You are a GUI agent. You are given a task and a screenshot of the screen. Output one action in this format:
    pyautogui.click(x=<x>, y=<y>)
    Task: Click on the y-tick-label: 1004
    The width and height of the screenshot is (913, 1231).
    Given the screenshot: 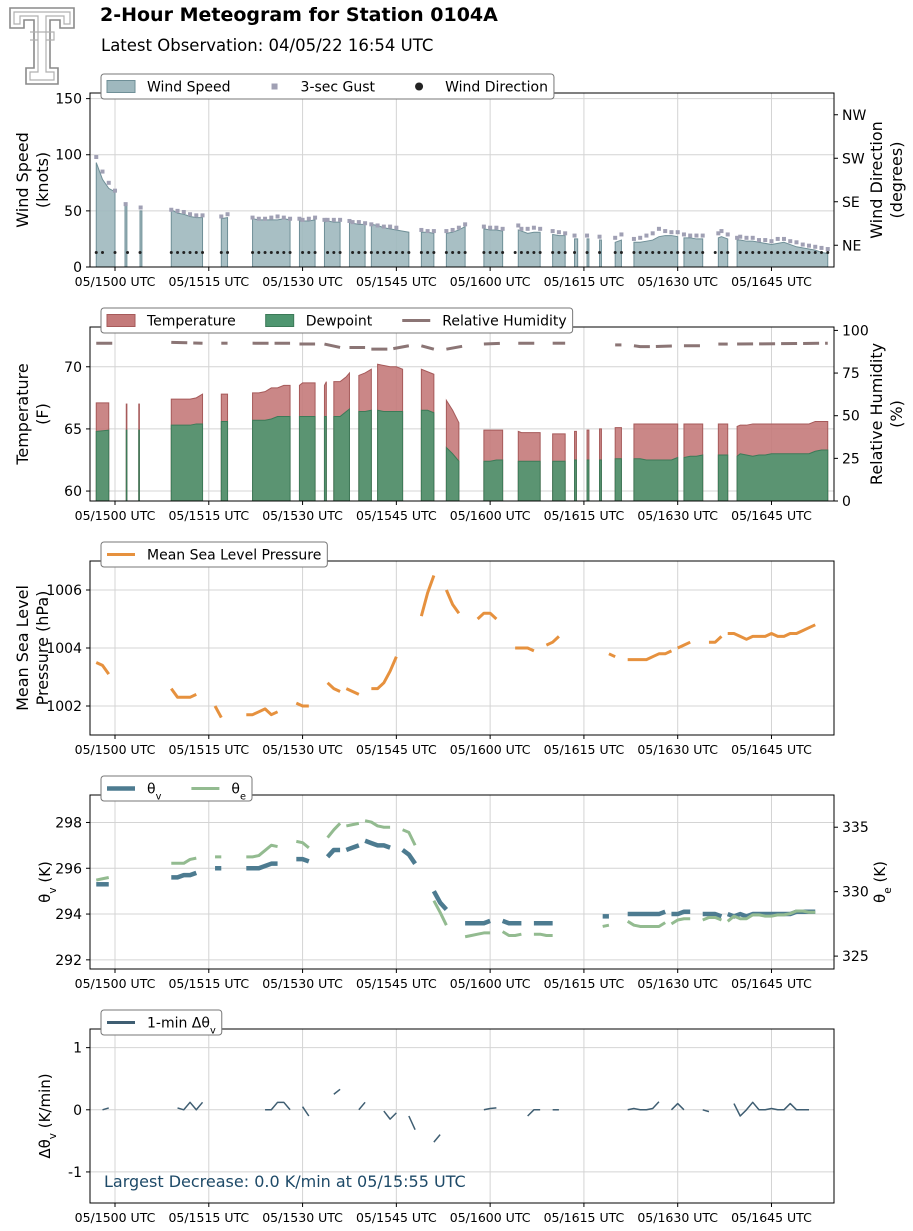 What is the action you would take?
    pyautogui.click(x=64, y=649)
    